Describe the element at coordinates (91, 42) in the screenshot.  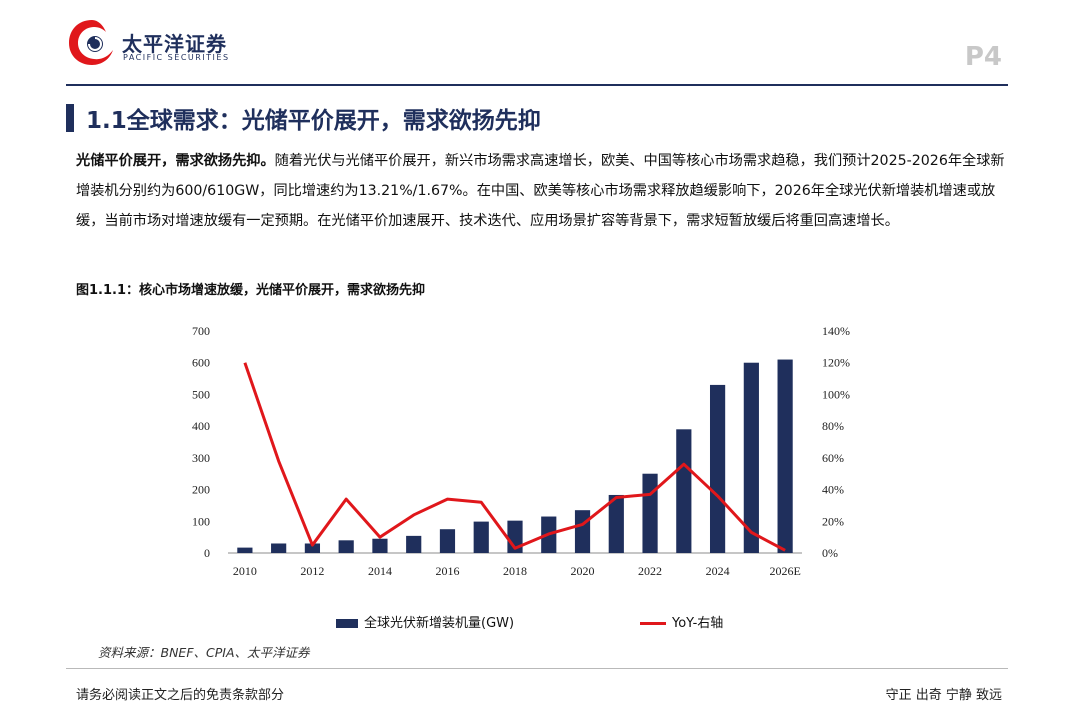
I see `pacific-securities-logo-icon` at that location.